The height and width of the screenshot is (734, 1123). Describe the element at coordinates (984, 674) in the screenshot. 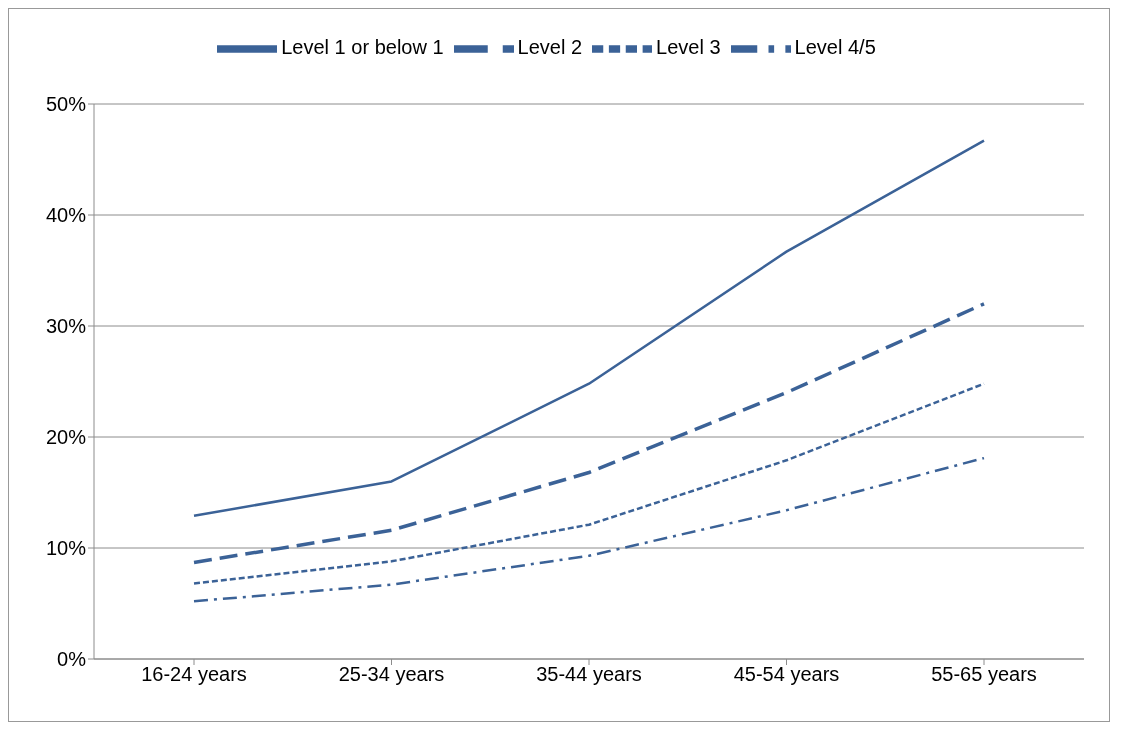

I see `x-tick-label: 55-65 years` at that location.